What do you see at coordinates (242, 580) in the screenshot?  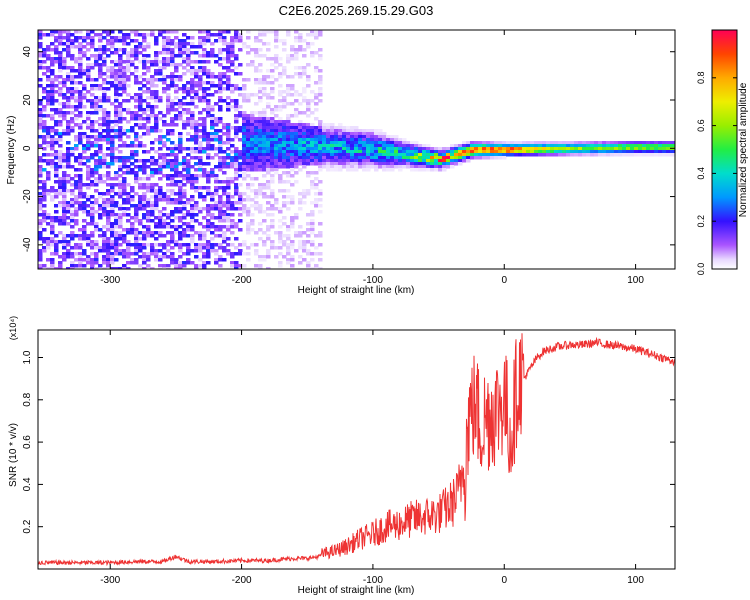 I see `snr-x-tick-label: -200` at bounding box center [242, 580].